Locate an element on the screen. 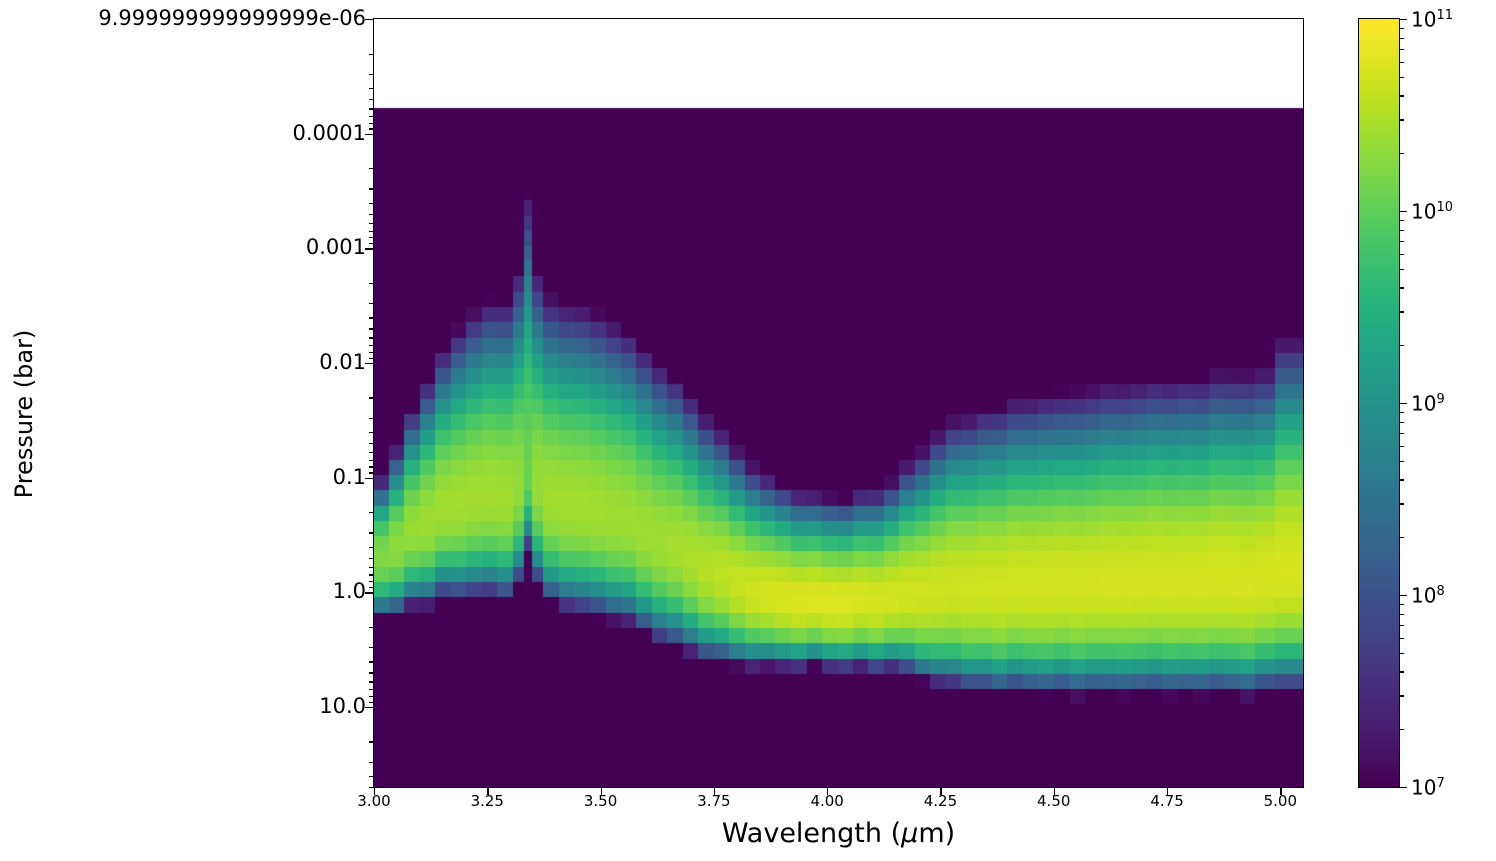 The image size is (1496, 861). x-axis-tick-label: 3.50 is located at coordinates (600, 801).